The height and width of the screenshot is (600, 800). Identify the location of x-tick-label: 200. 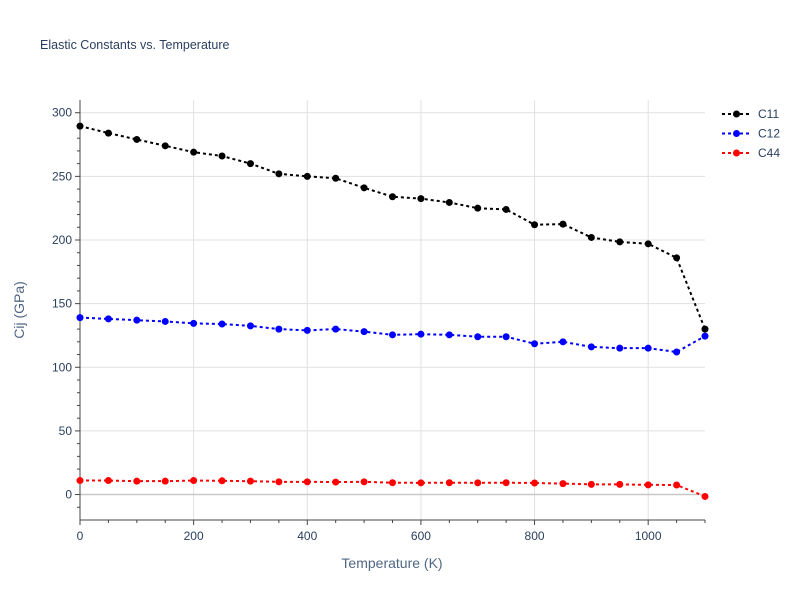
(194, 536).